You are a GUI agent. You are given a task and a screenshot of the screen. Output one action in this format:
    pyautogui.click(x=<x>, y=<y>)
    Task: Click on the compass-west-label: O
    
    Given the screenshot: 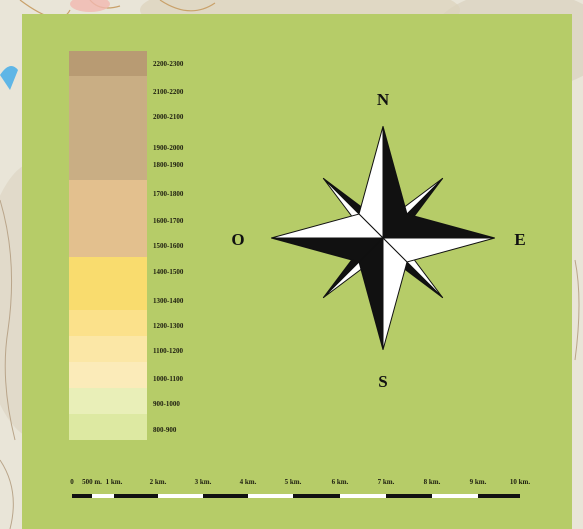 What is the action you would take?
    pyautogui.click(x=238, y=239)
    